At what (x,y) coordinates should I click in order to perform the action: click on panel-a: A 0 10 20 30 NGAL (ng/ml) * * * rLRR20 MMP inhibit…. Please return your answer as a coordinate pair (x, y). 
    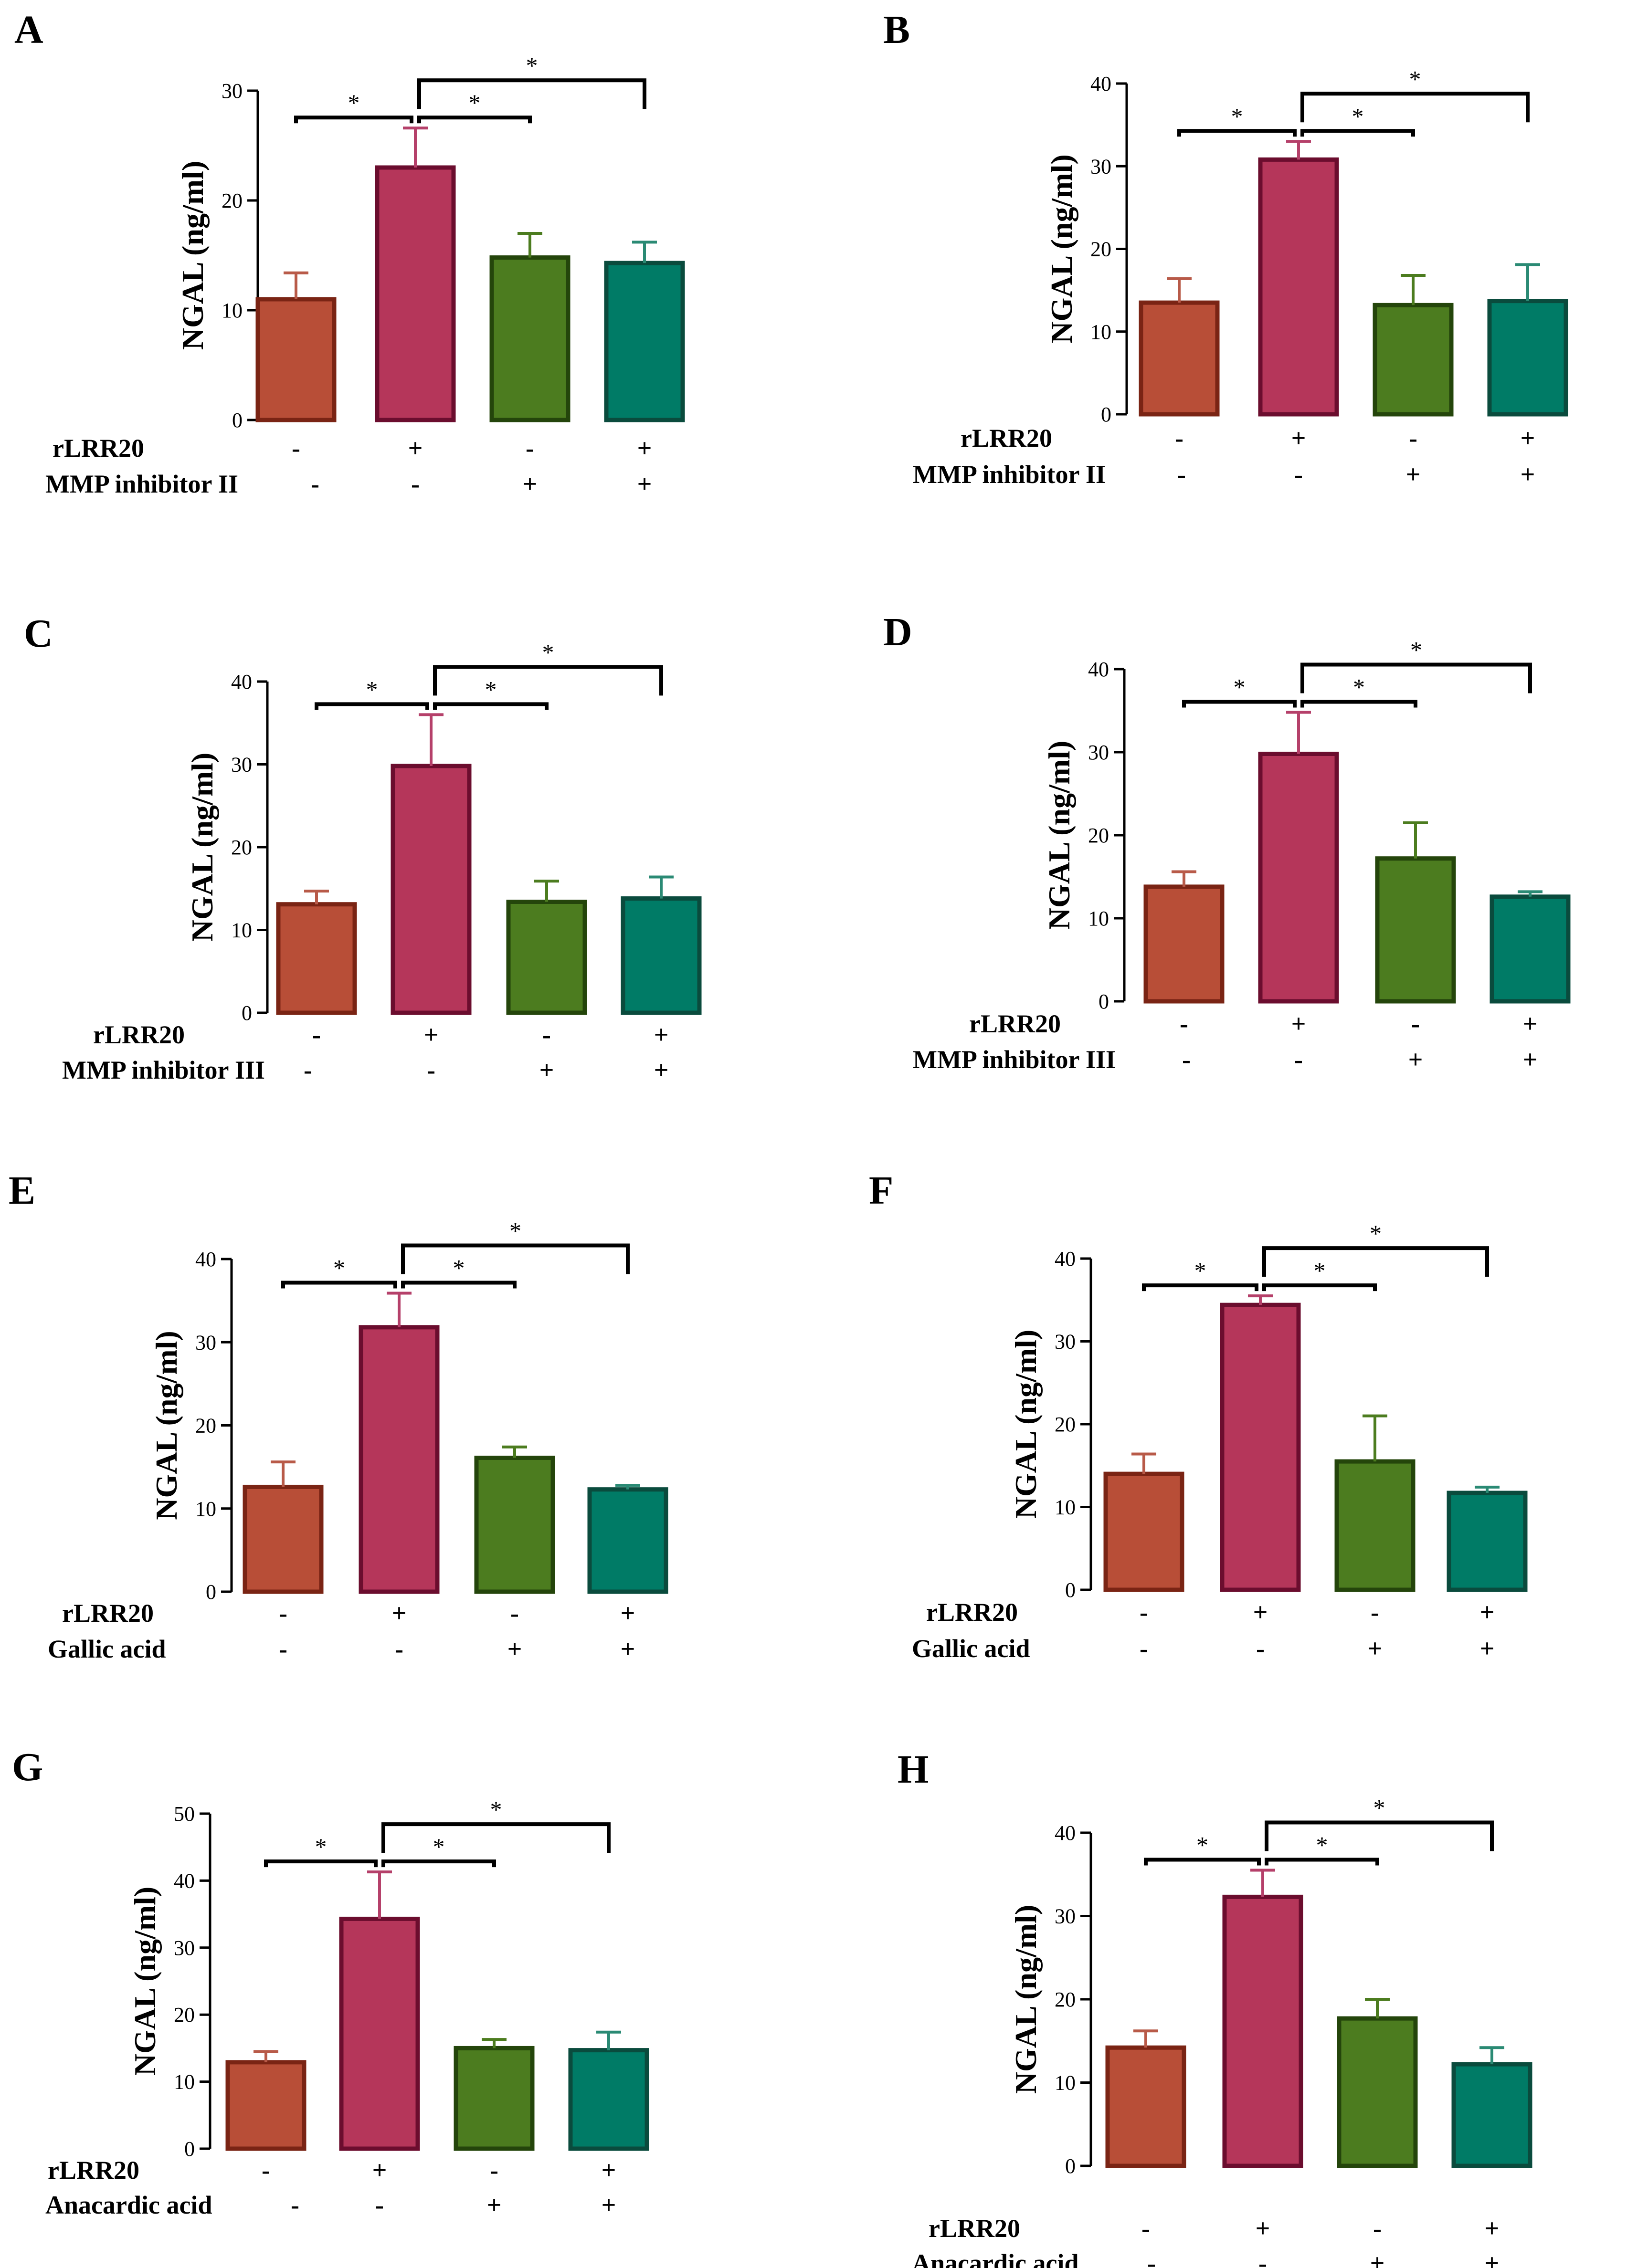
    Looking at the image, I should click on (349, 253).